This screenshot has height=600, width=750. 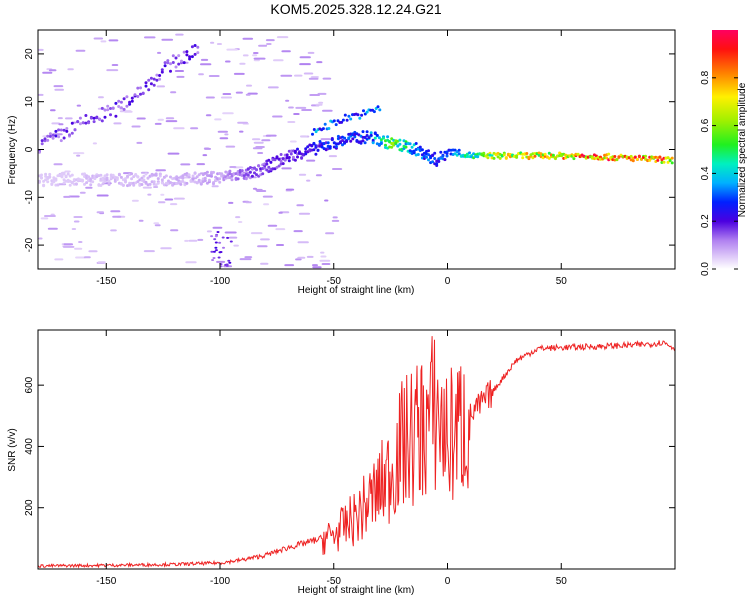 I want to click on y-tick-label: -10, so click(x=29, y=197).